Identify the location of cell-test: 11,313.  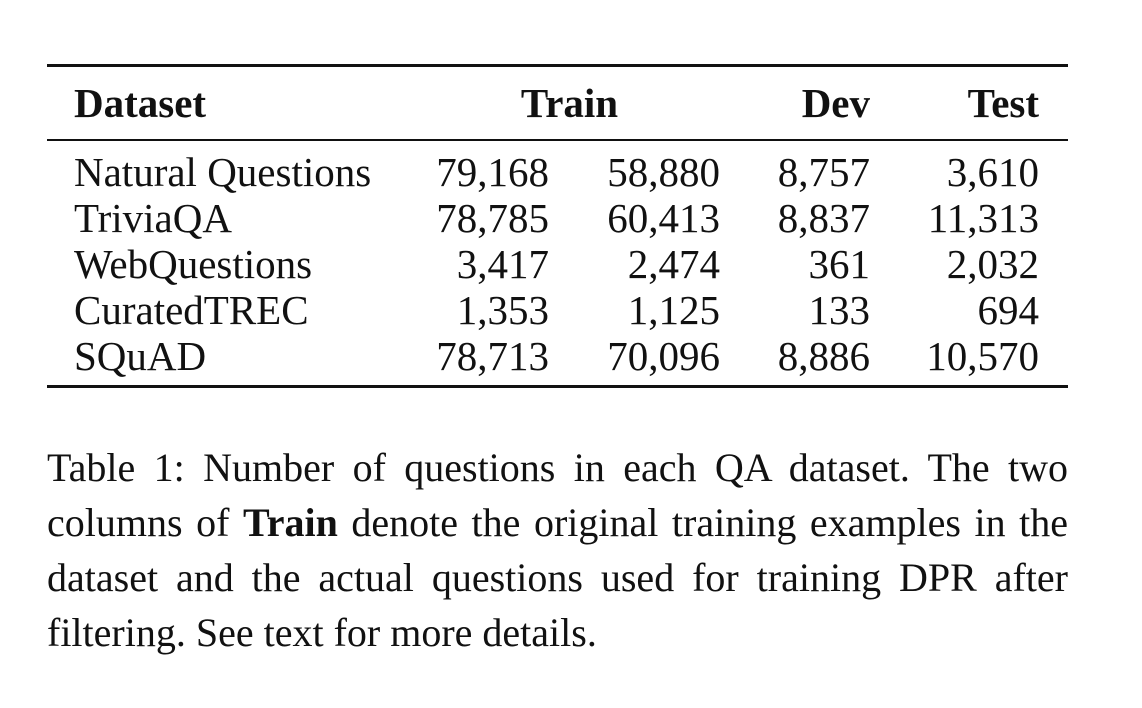
(983, 218).